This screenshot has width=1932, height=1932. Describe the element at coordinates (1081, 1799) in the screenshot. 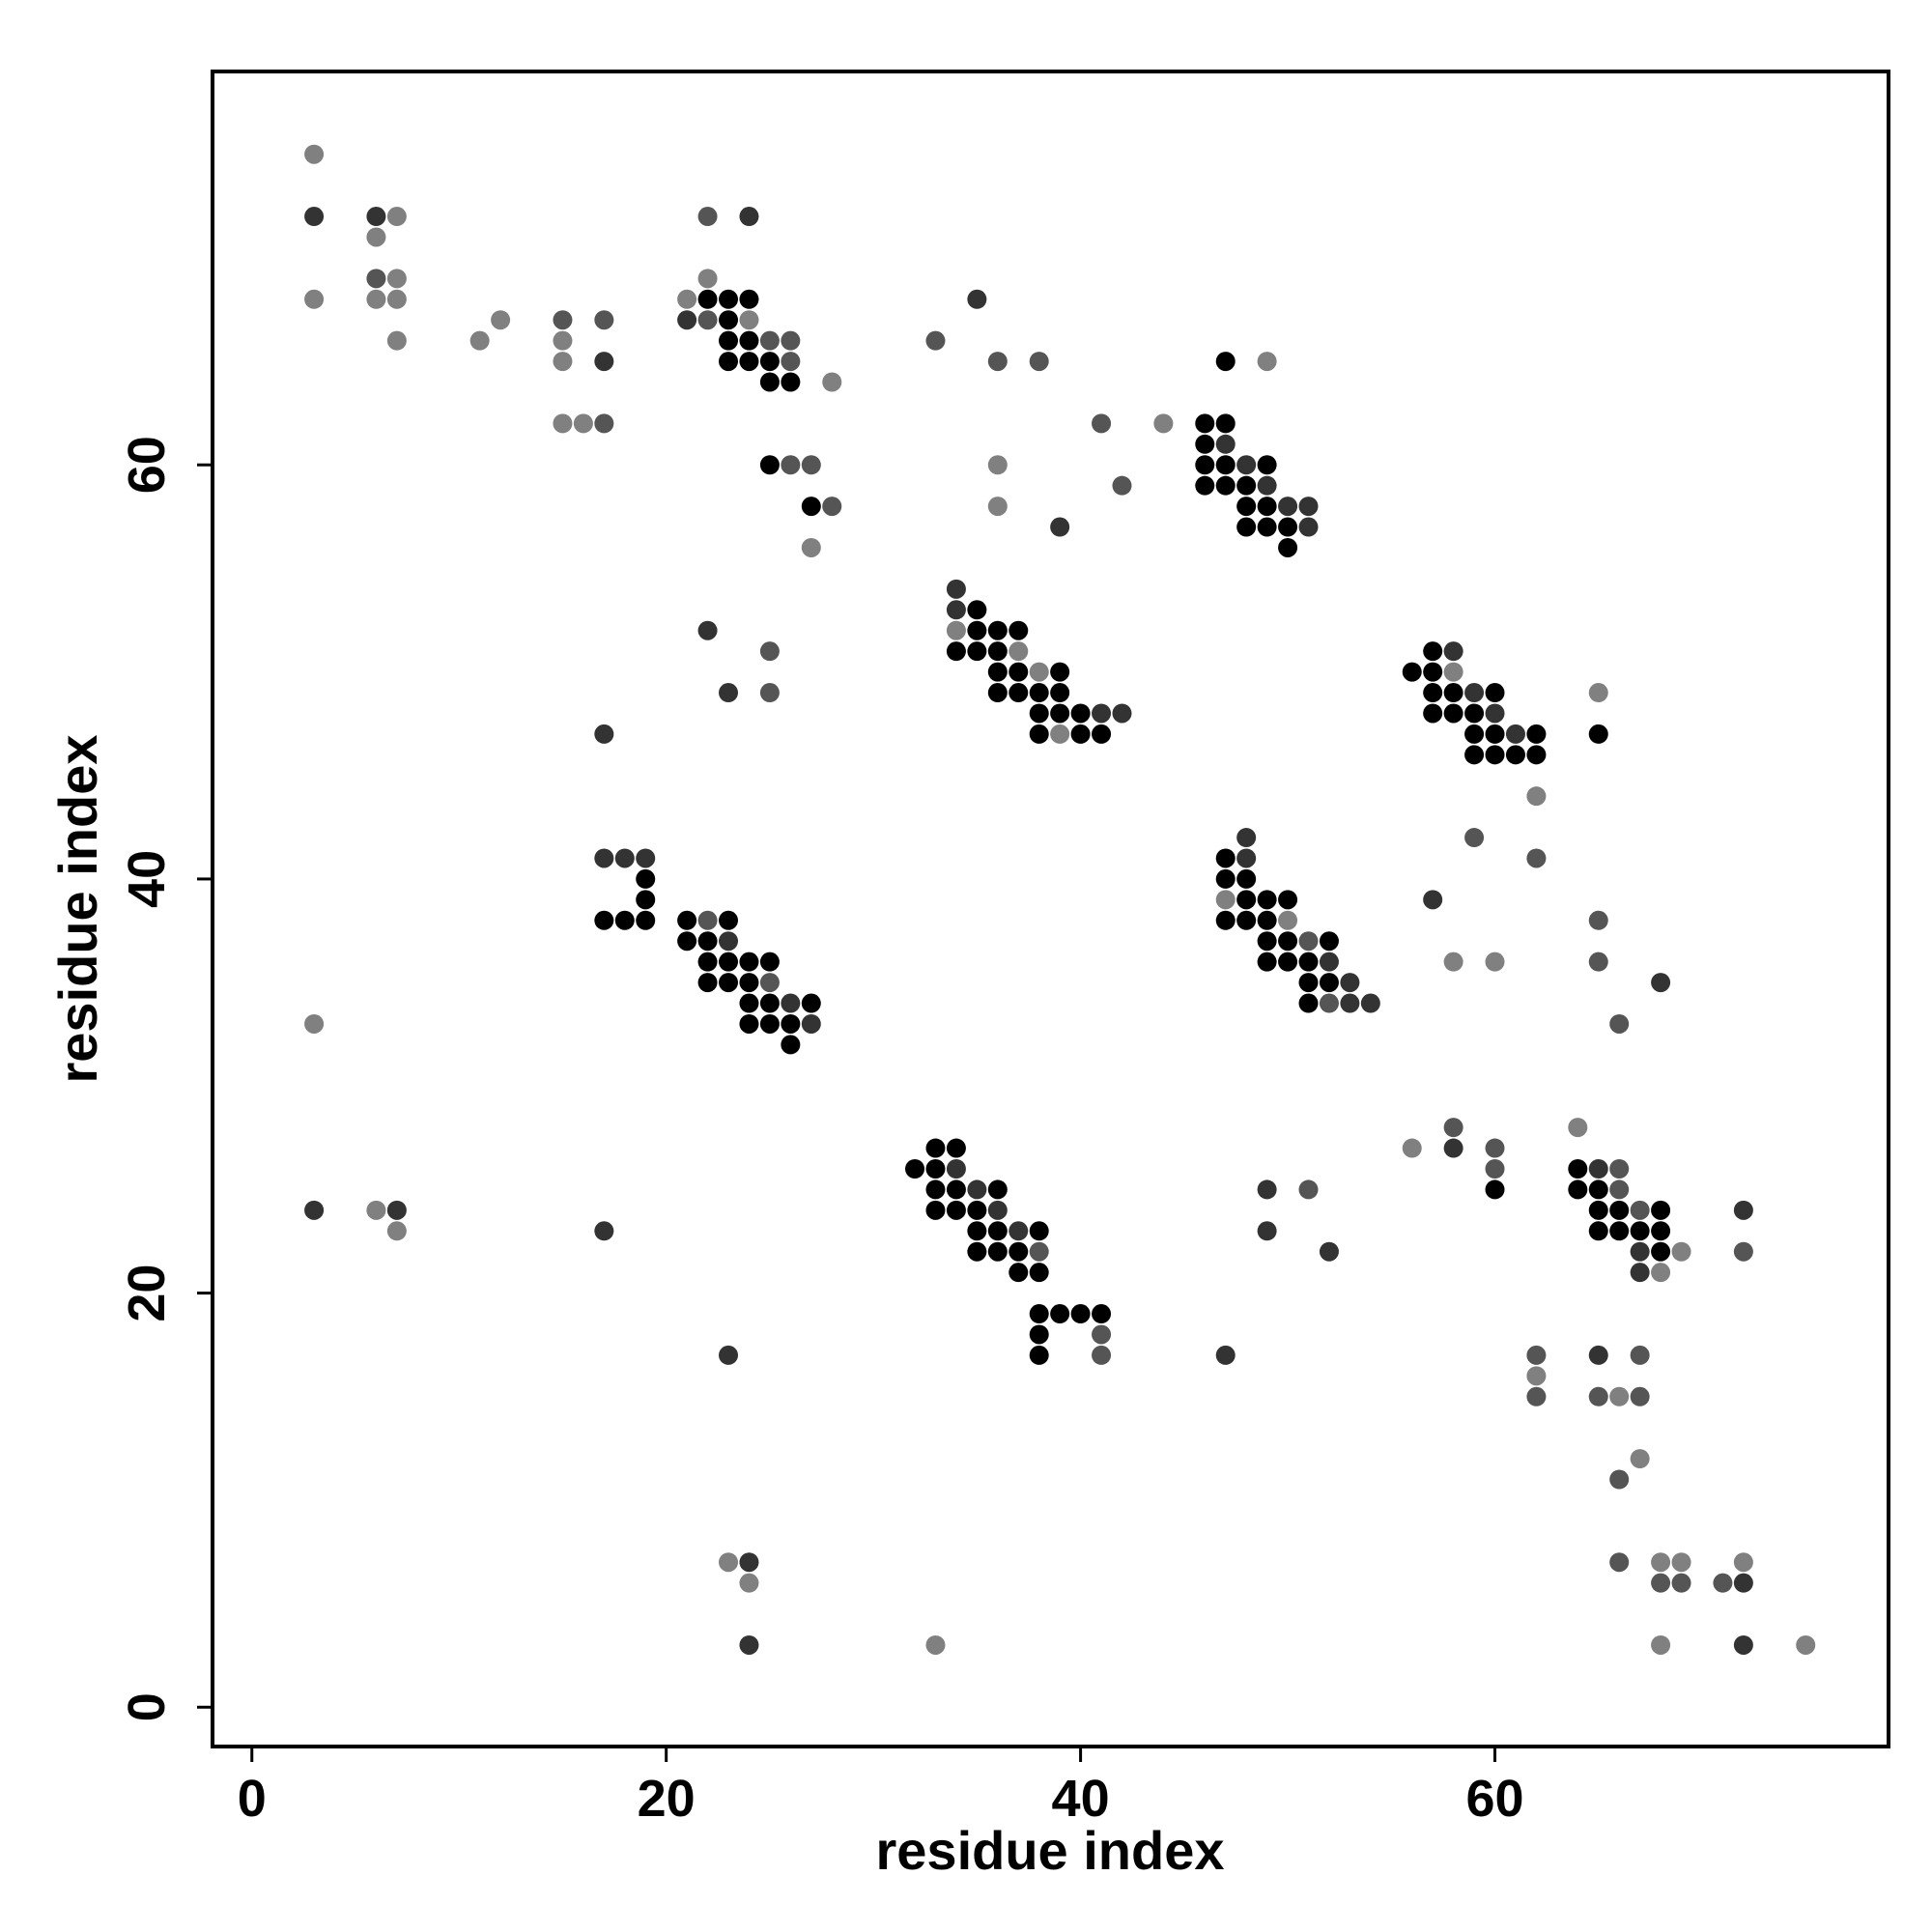

I see `x-tick-label: 40` at that location.